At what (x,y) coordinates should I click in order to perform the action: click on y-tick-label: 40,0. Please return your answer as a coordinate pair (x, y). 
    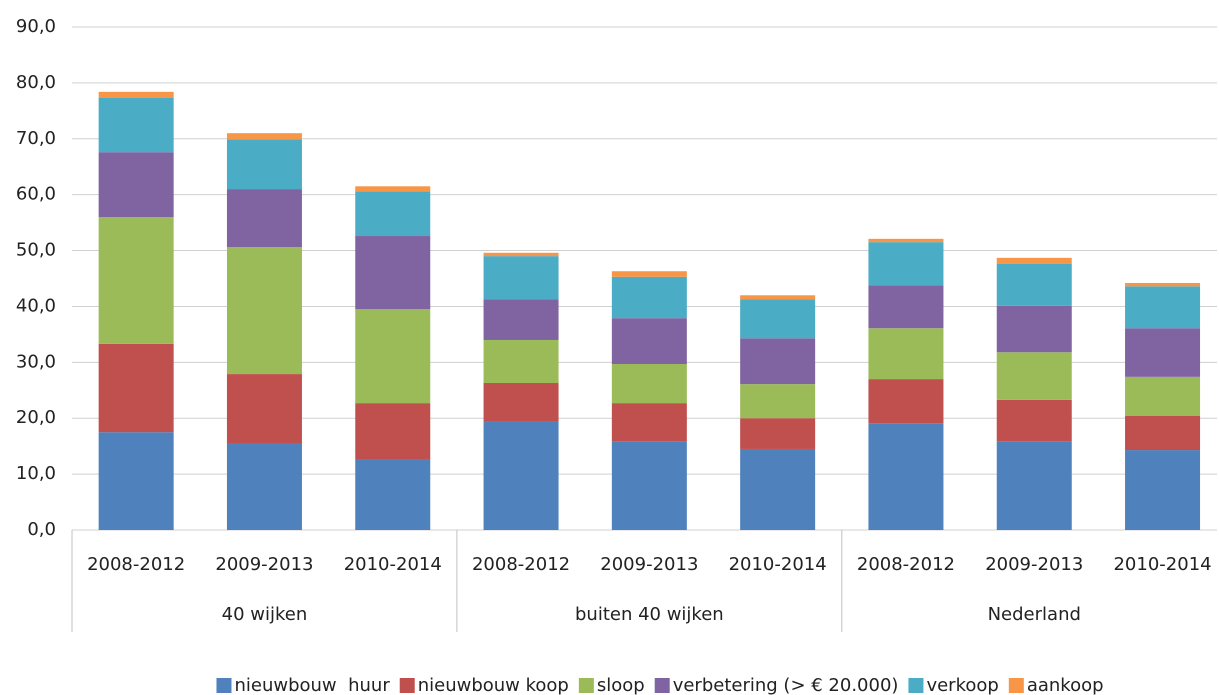
    Looking at the image, I should click on (36, 305).